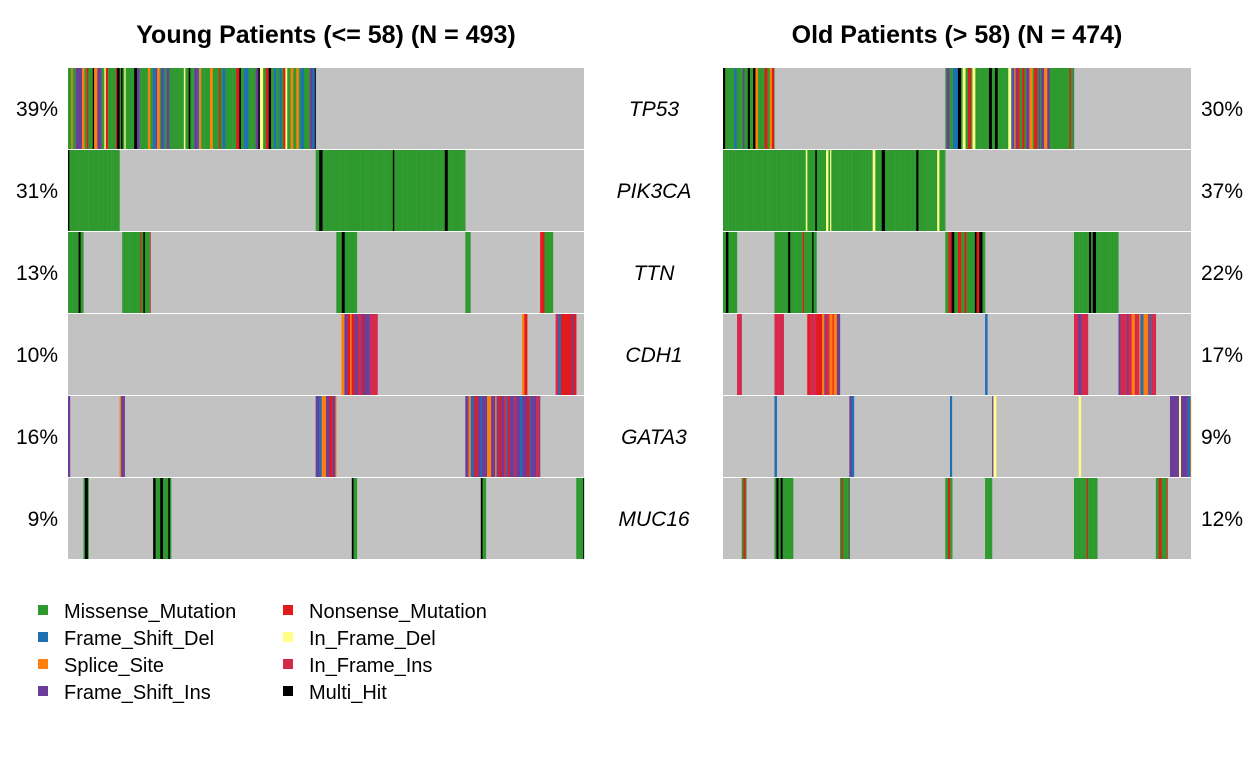 This screenshot has width=1259, height=778. Describe the element at coordinates (957, 35) in the screenshot. I see `old-panel-title: Old Patients (> 58) (N = 474)` at that location.